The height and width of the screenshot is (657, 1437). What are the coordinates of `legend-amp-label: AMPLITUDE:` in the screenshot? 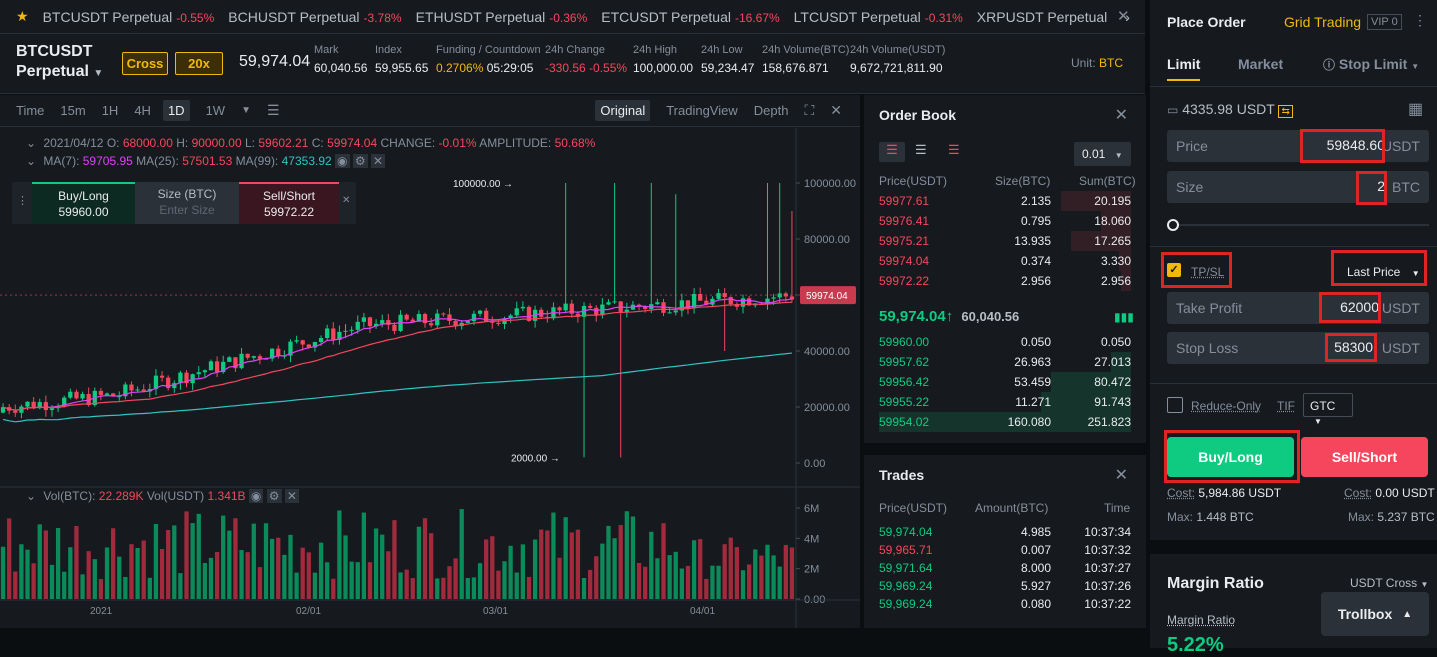 It's located at (515, 143).